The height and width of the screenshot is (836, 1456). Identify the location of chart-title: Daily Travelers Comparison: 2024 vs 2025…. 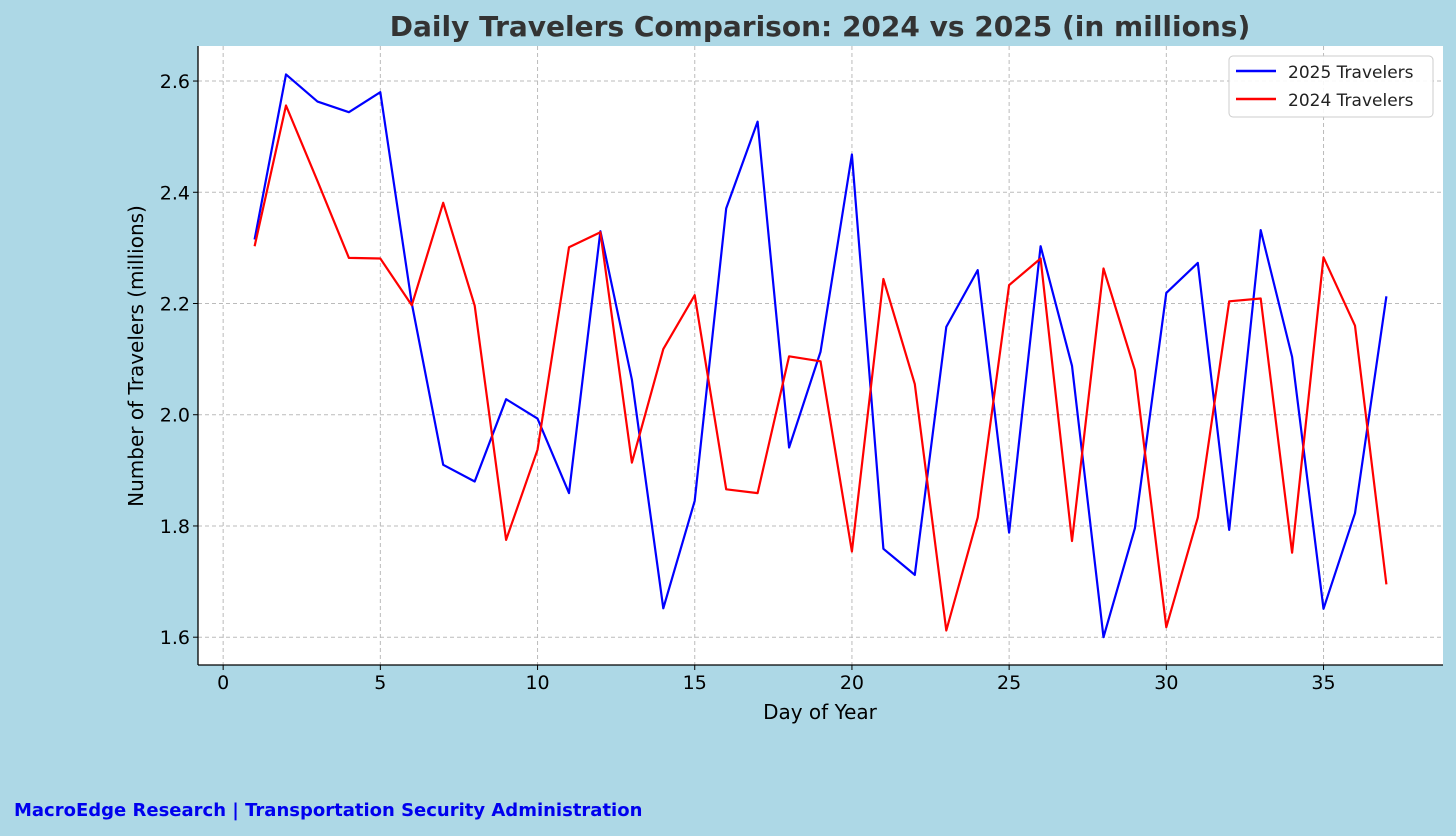
(820, 26).